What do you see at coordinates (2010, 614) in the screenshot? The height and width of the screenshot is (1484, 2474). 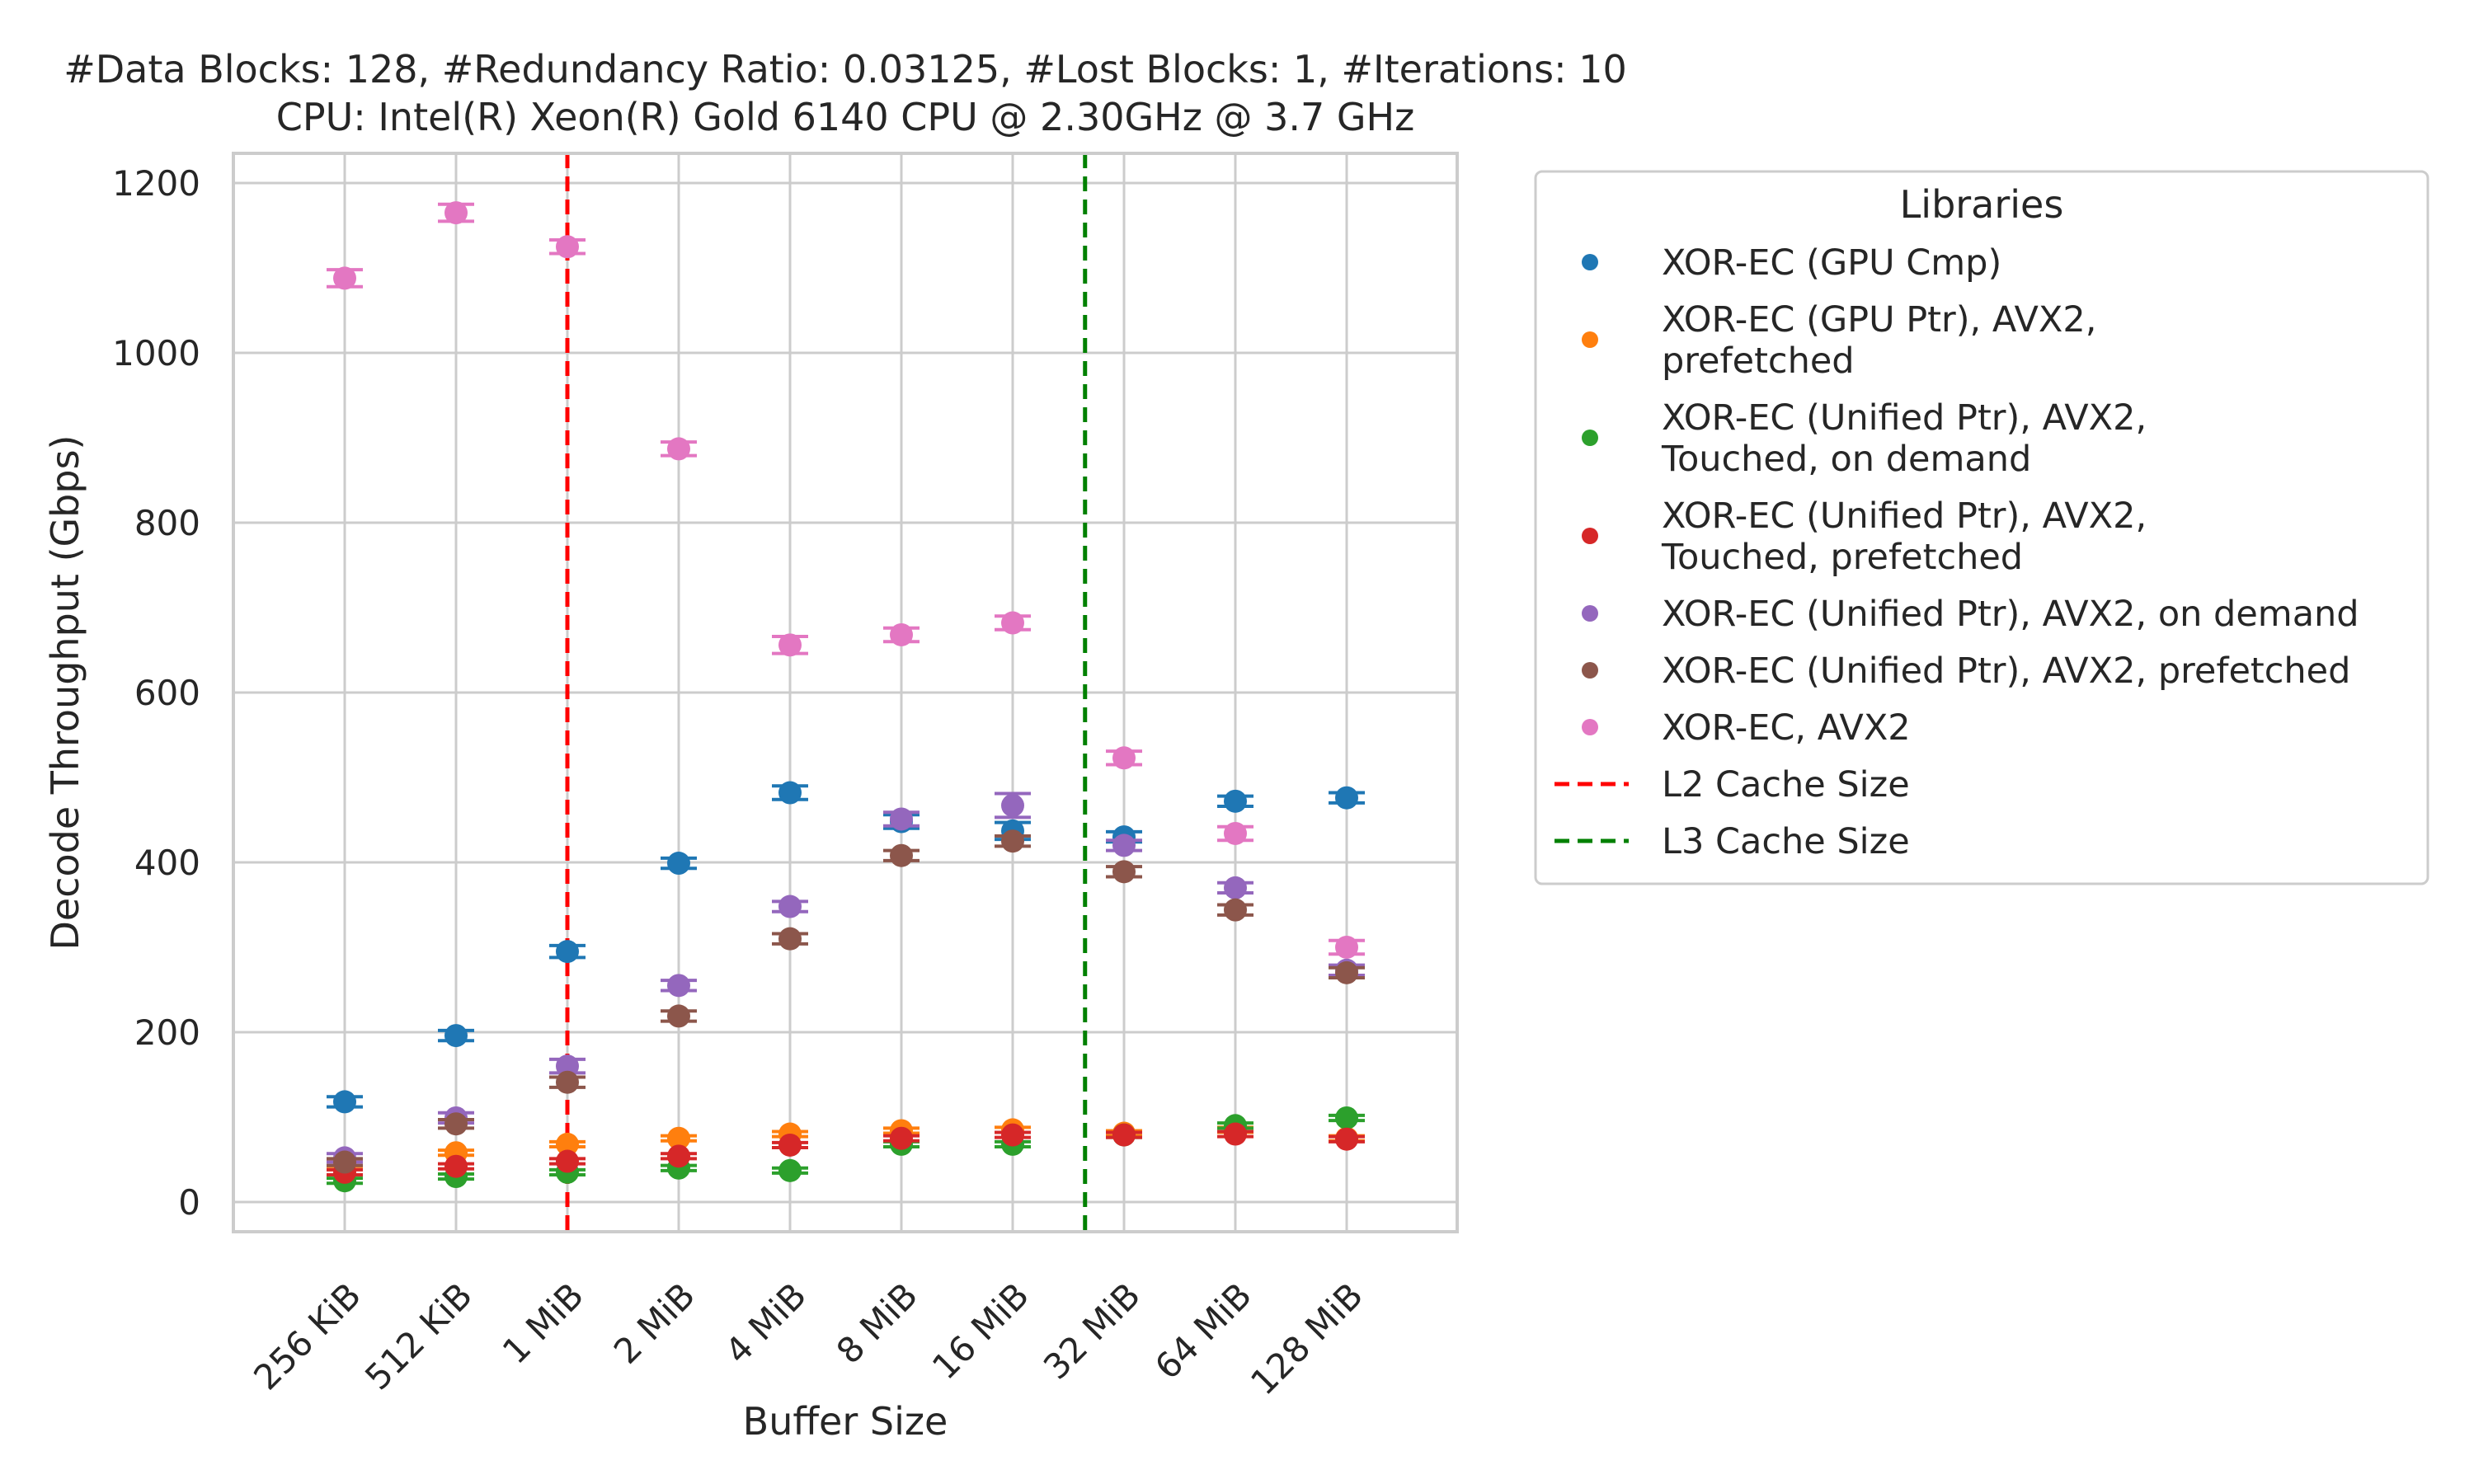 I see `legend-label: XOR-EC (Unified Ptr), AVX2, on demand` at bounding box center [2010, 614].